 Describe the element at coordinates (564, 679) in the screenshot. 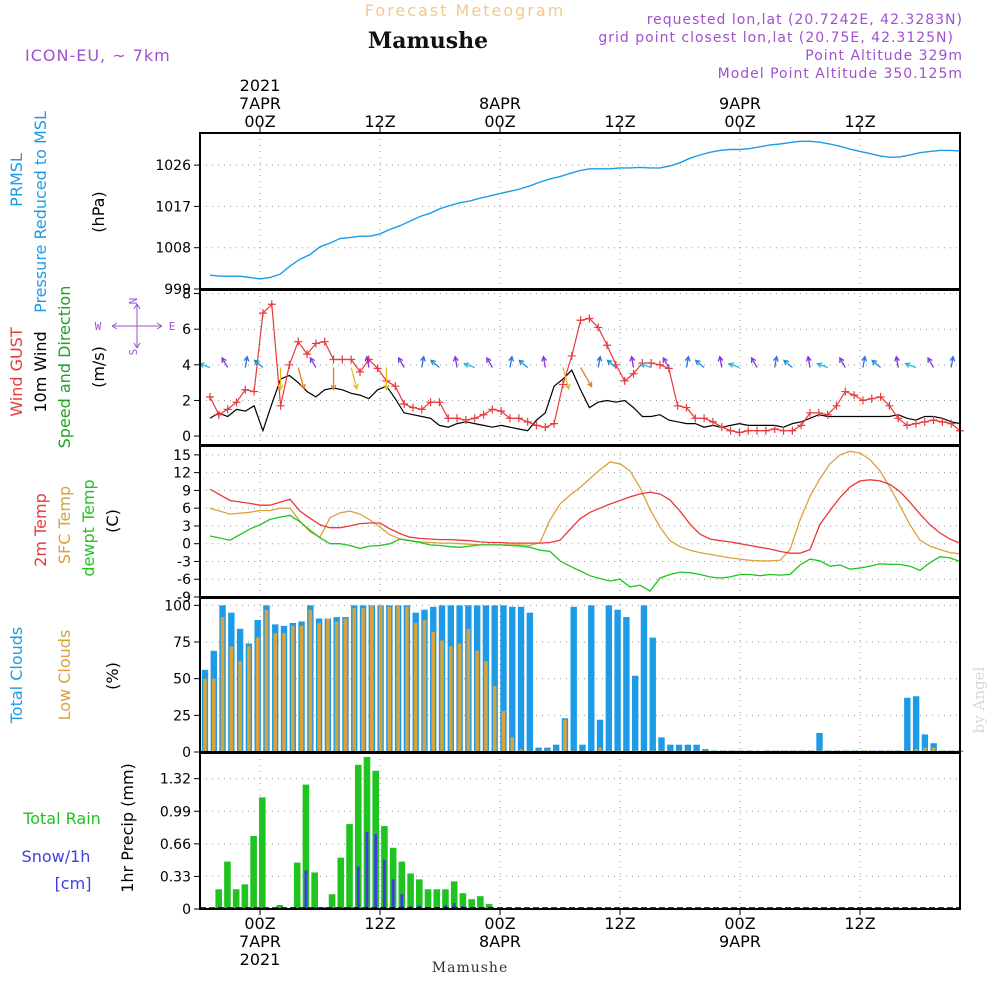

I see `clouds-panel: 0 25 50 75 100` at that location.